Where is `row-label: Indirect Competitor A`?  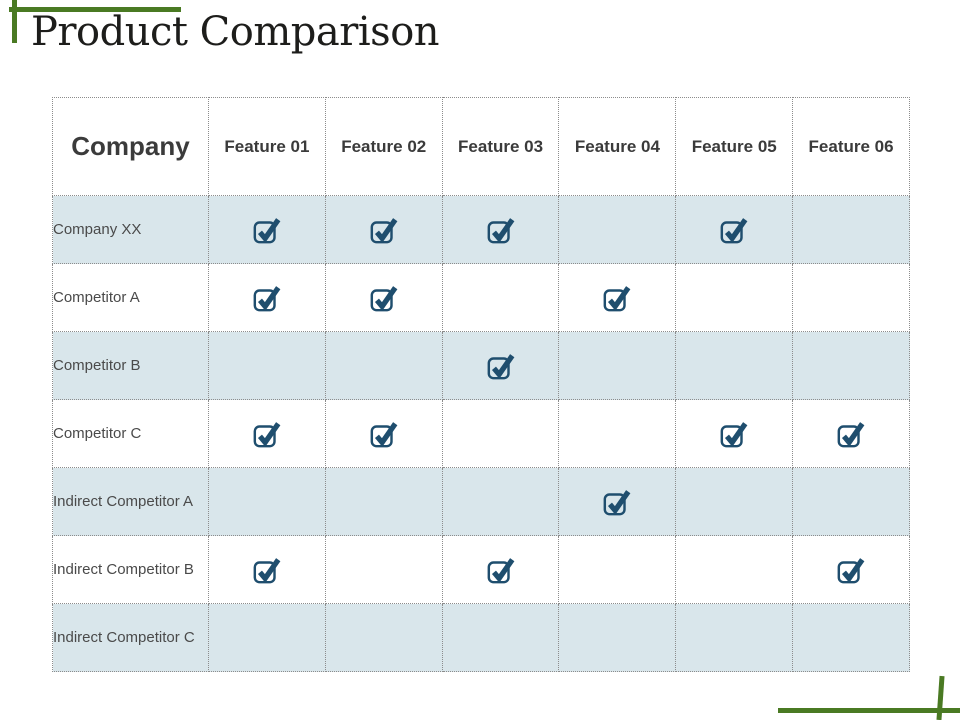 row-label: Indirect Competitor A is located at coordinates (130, 501).